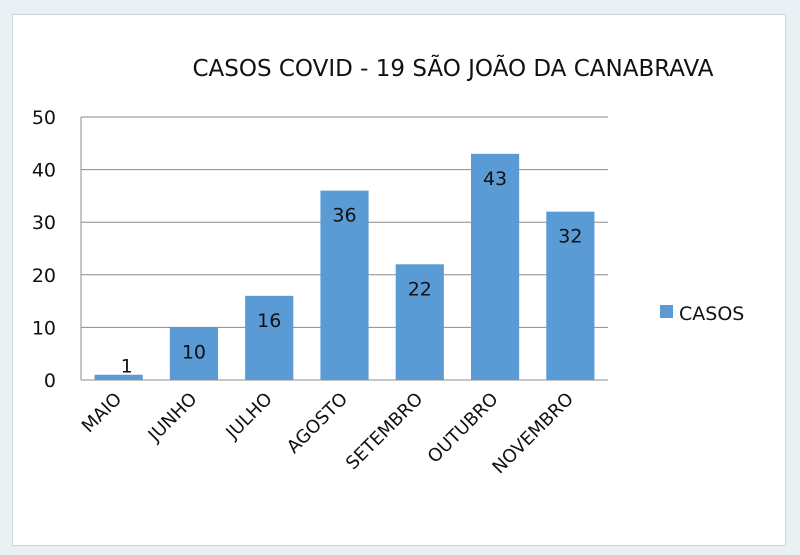 The width and height of the screenshot is (800, 555). Describe the element at coordinates (495, 266) in the screenshot. I see `bar-outubro` at that location.